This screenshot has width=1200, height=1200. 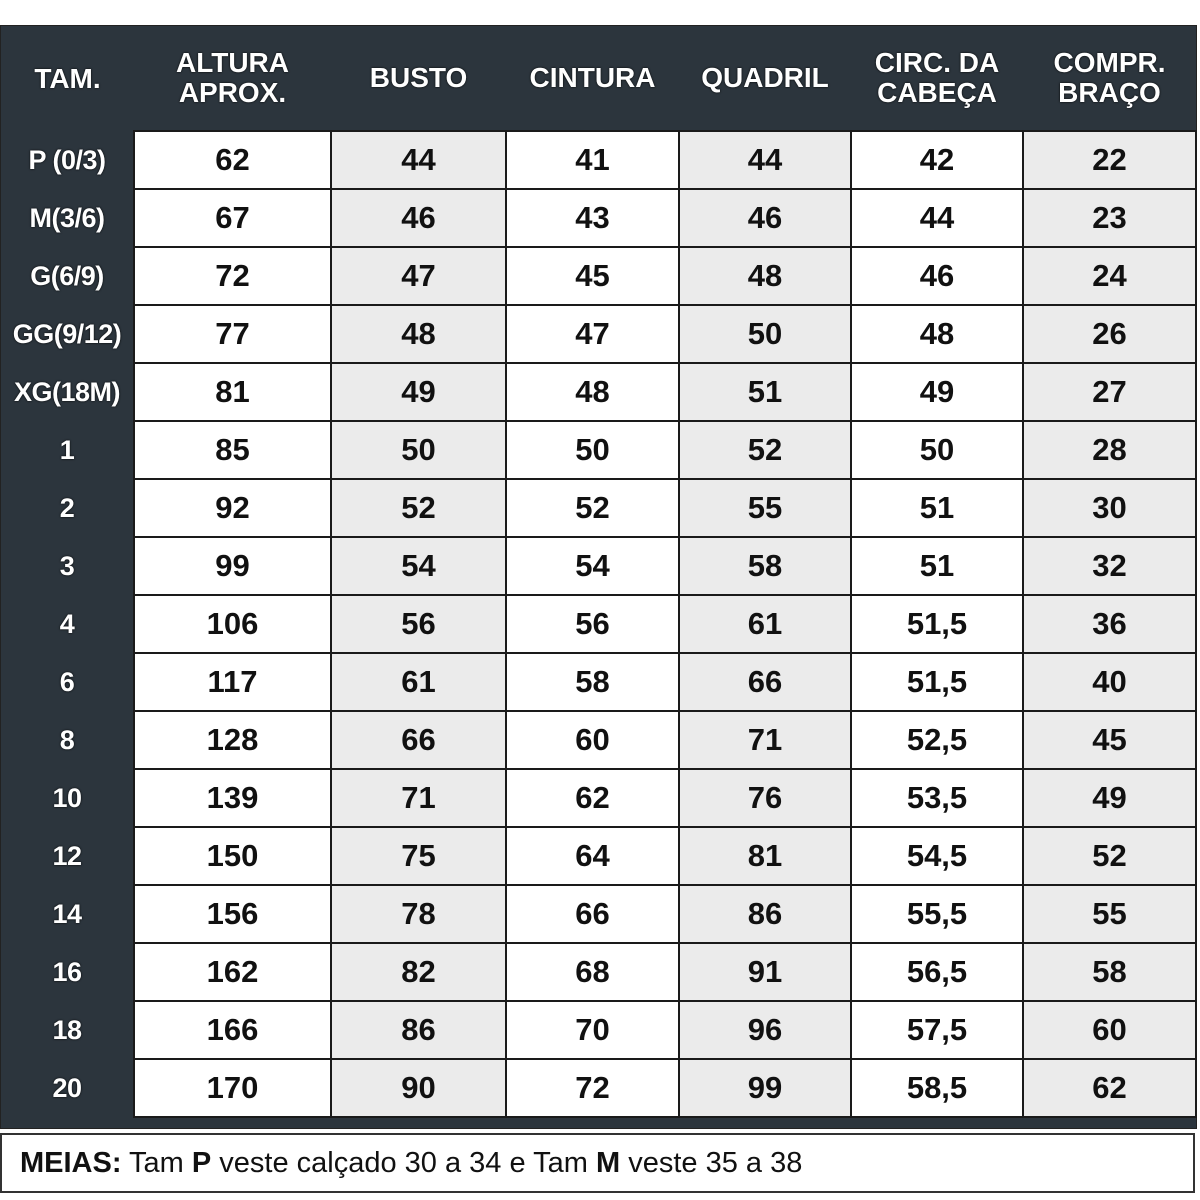 What do you see at coordinates (418, 682) in the screenshot?
I see `cell-bust: 61` at bounding box center [418, 682].